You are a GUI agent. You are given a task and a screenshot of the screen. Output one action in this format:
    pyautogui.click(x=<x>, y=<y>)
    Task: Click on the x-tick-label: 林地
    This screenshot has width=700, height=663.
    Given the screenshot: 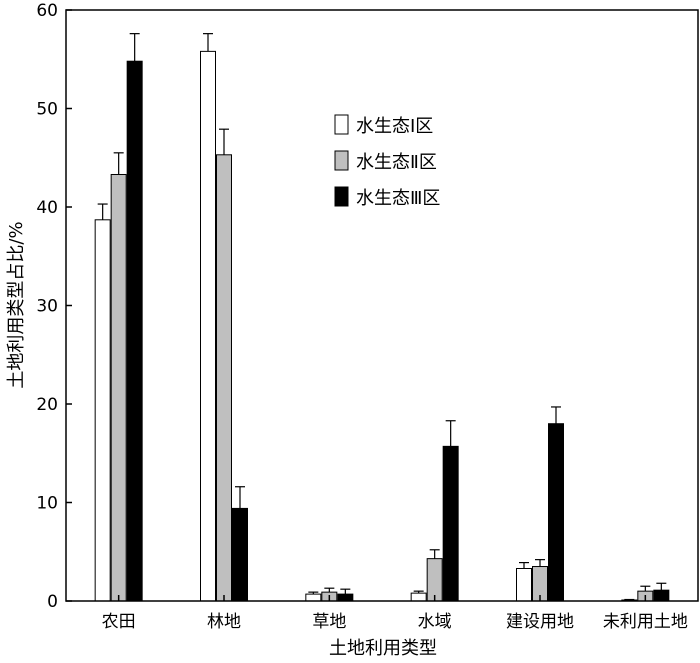 What is the action you would take?
    pyautogui.click(x=224, y=622)
    